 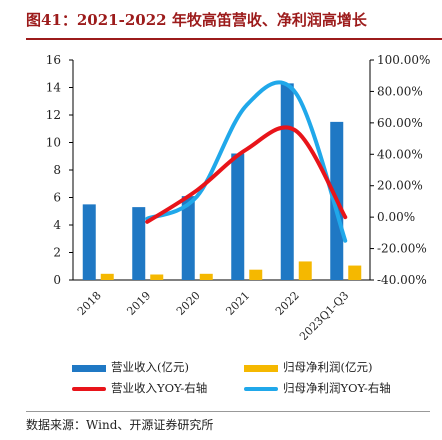 I want to click on y-right-tick-label: 0.00%, so click(x=396, y=217).